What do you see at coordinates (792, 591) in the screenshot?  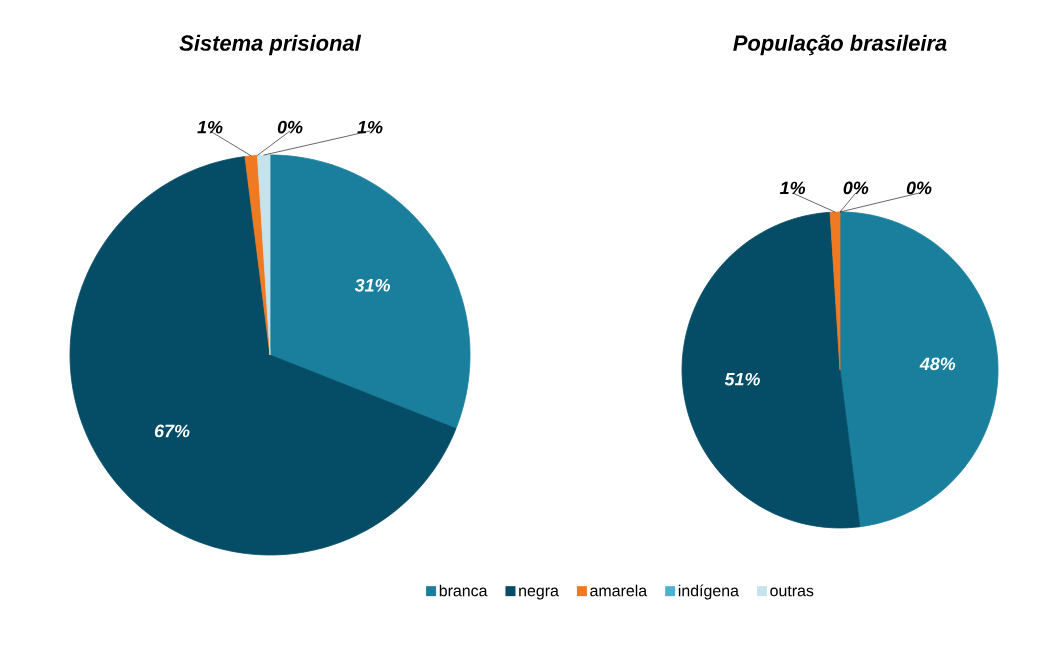 I see `legend-label: outras` at bounding box center [792, 591].